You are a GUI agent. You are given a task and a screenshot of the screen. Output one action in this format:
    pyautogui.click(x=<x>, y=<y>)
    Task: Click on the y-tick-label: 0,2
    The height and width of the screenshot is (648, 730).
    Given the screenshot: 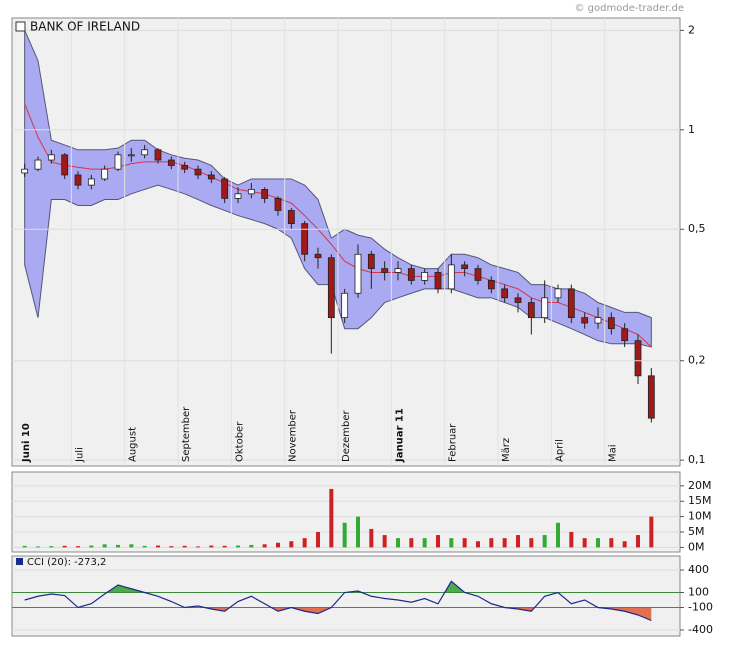 What is the action you would take?
    pyautogui.click(x=697, y=360)
    